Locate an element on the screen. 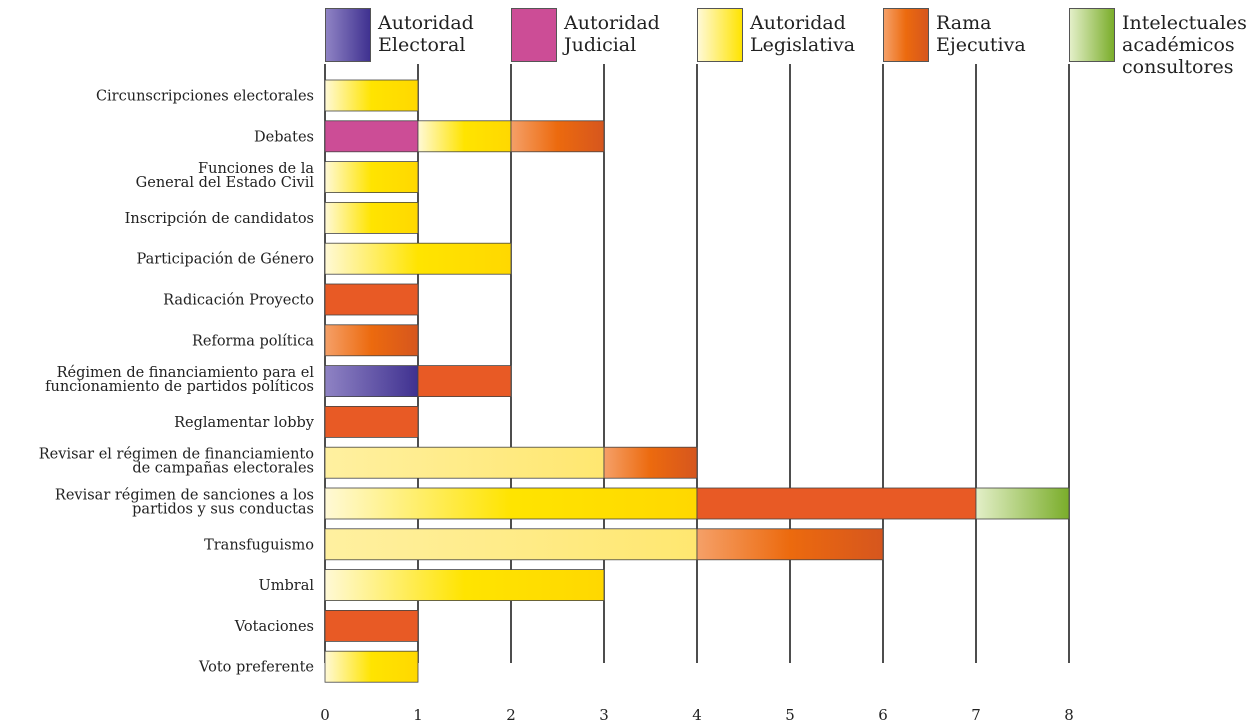 The image size is (1260, 727). legend-label-intelectuales: Intelectuales académicos consultores is located at coordinates (1184, 45).